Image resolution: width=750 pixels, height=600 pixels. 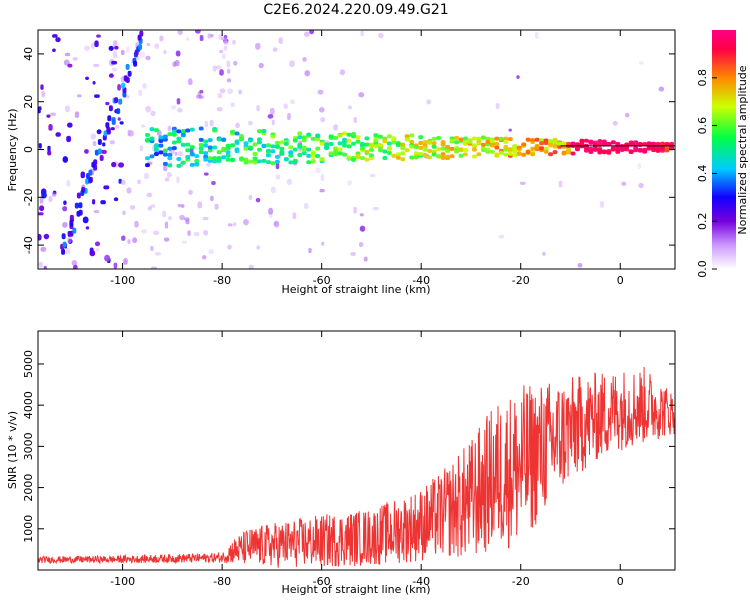 I want to click on y-tick-label: -20, so click(x=28, y=197).